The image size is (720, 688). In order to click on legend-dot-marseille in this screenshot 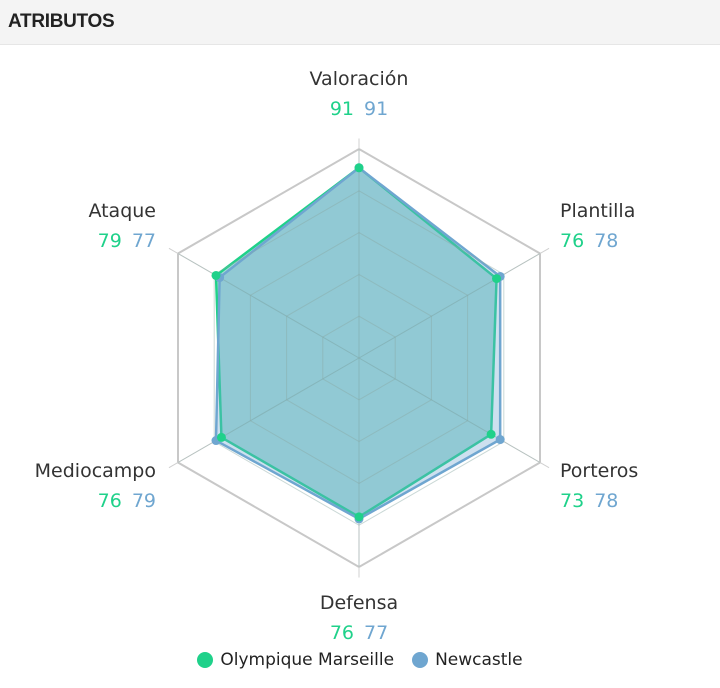, I will do `click(205, 660)`.